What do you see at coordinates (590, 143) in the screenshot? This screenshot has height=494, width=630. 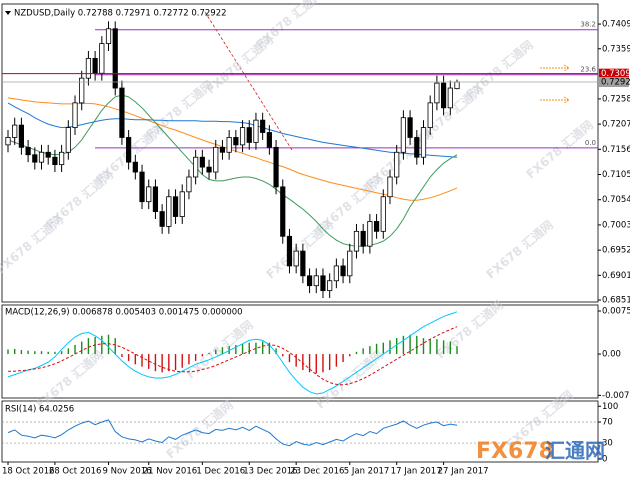 I see `fib-label: 0.0` at bounding box center [590, 143].